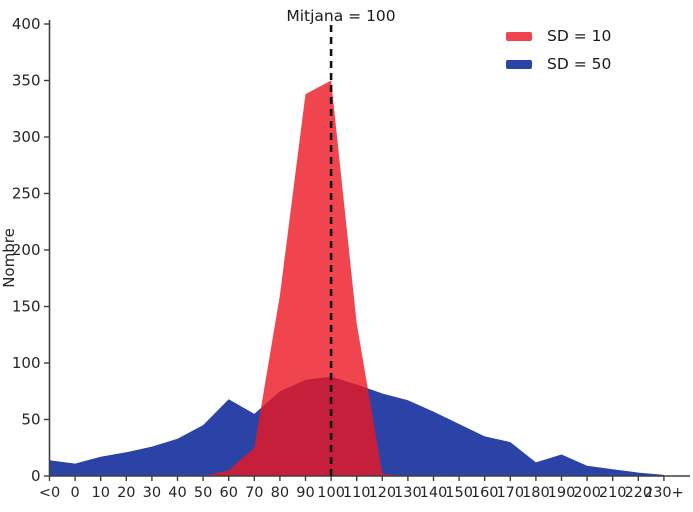 The width and height of the screenshot is (693, 512). Describe the element at coordinates (100, 493) in the screenshot. I see `x-tick-label: 10` at that location.